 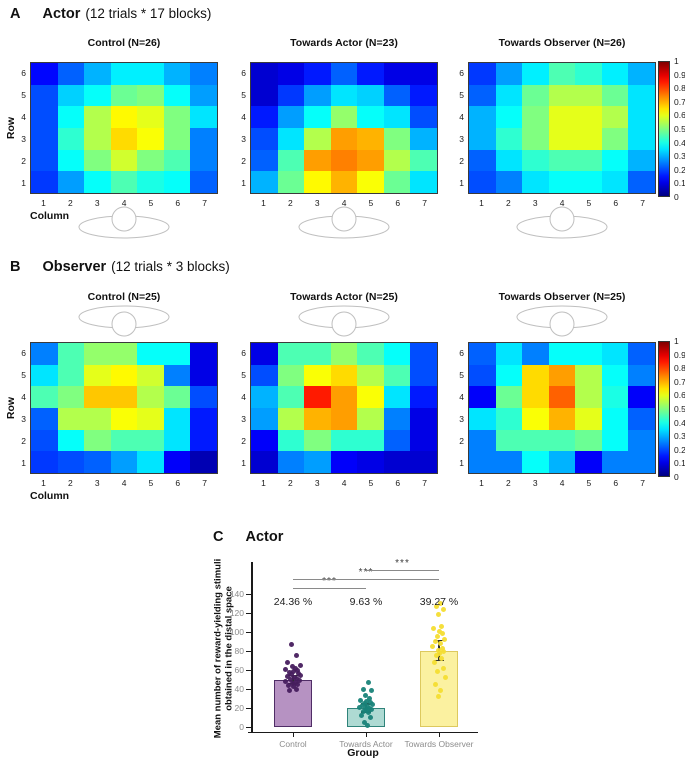 What do you see at coordinates (290, 483) in the screenshot?
I see `column-tick-label: 2` at bounding box center [290, 483].